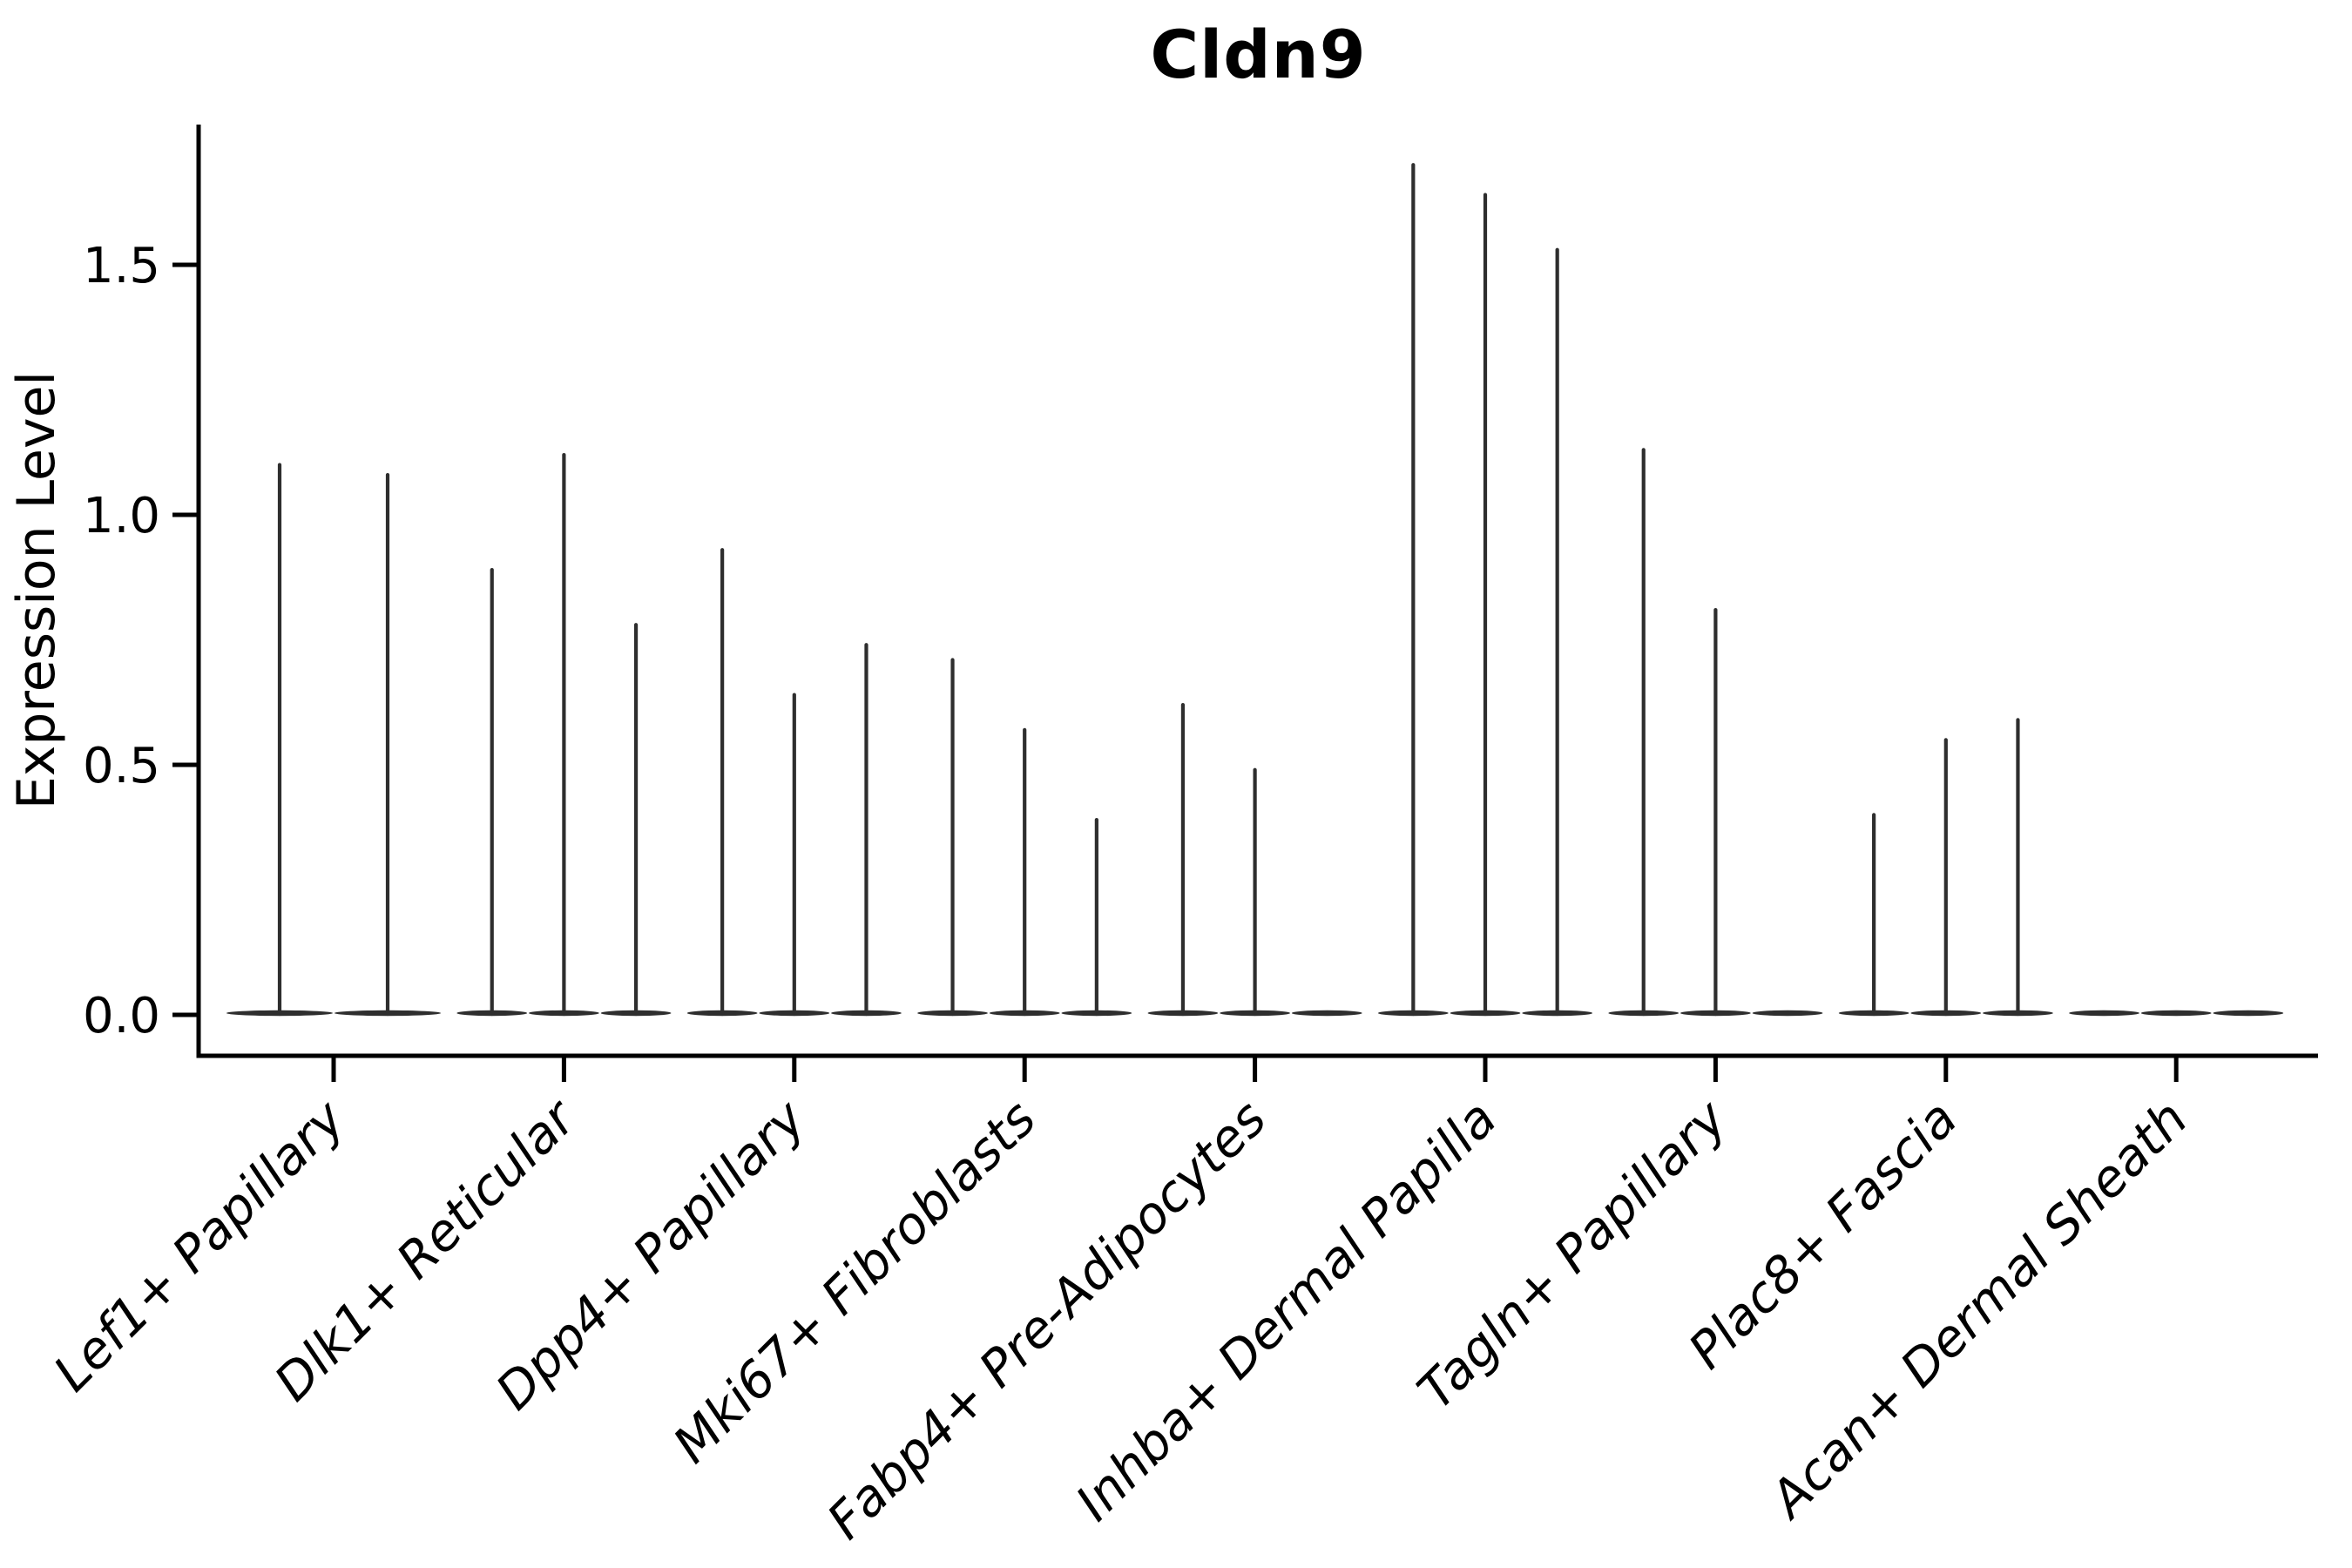  Describe the element at coordinates (121, 766) in the screenshot. I see `y-tick-label: 0.5` at that location.